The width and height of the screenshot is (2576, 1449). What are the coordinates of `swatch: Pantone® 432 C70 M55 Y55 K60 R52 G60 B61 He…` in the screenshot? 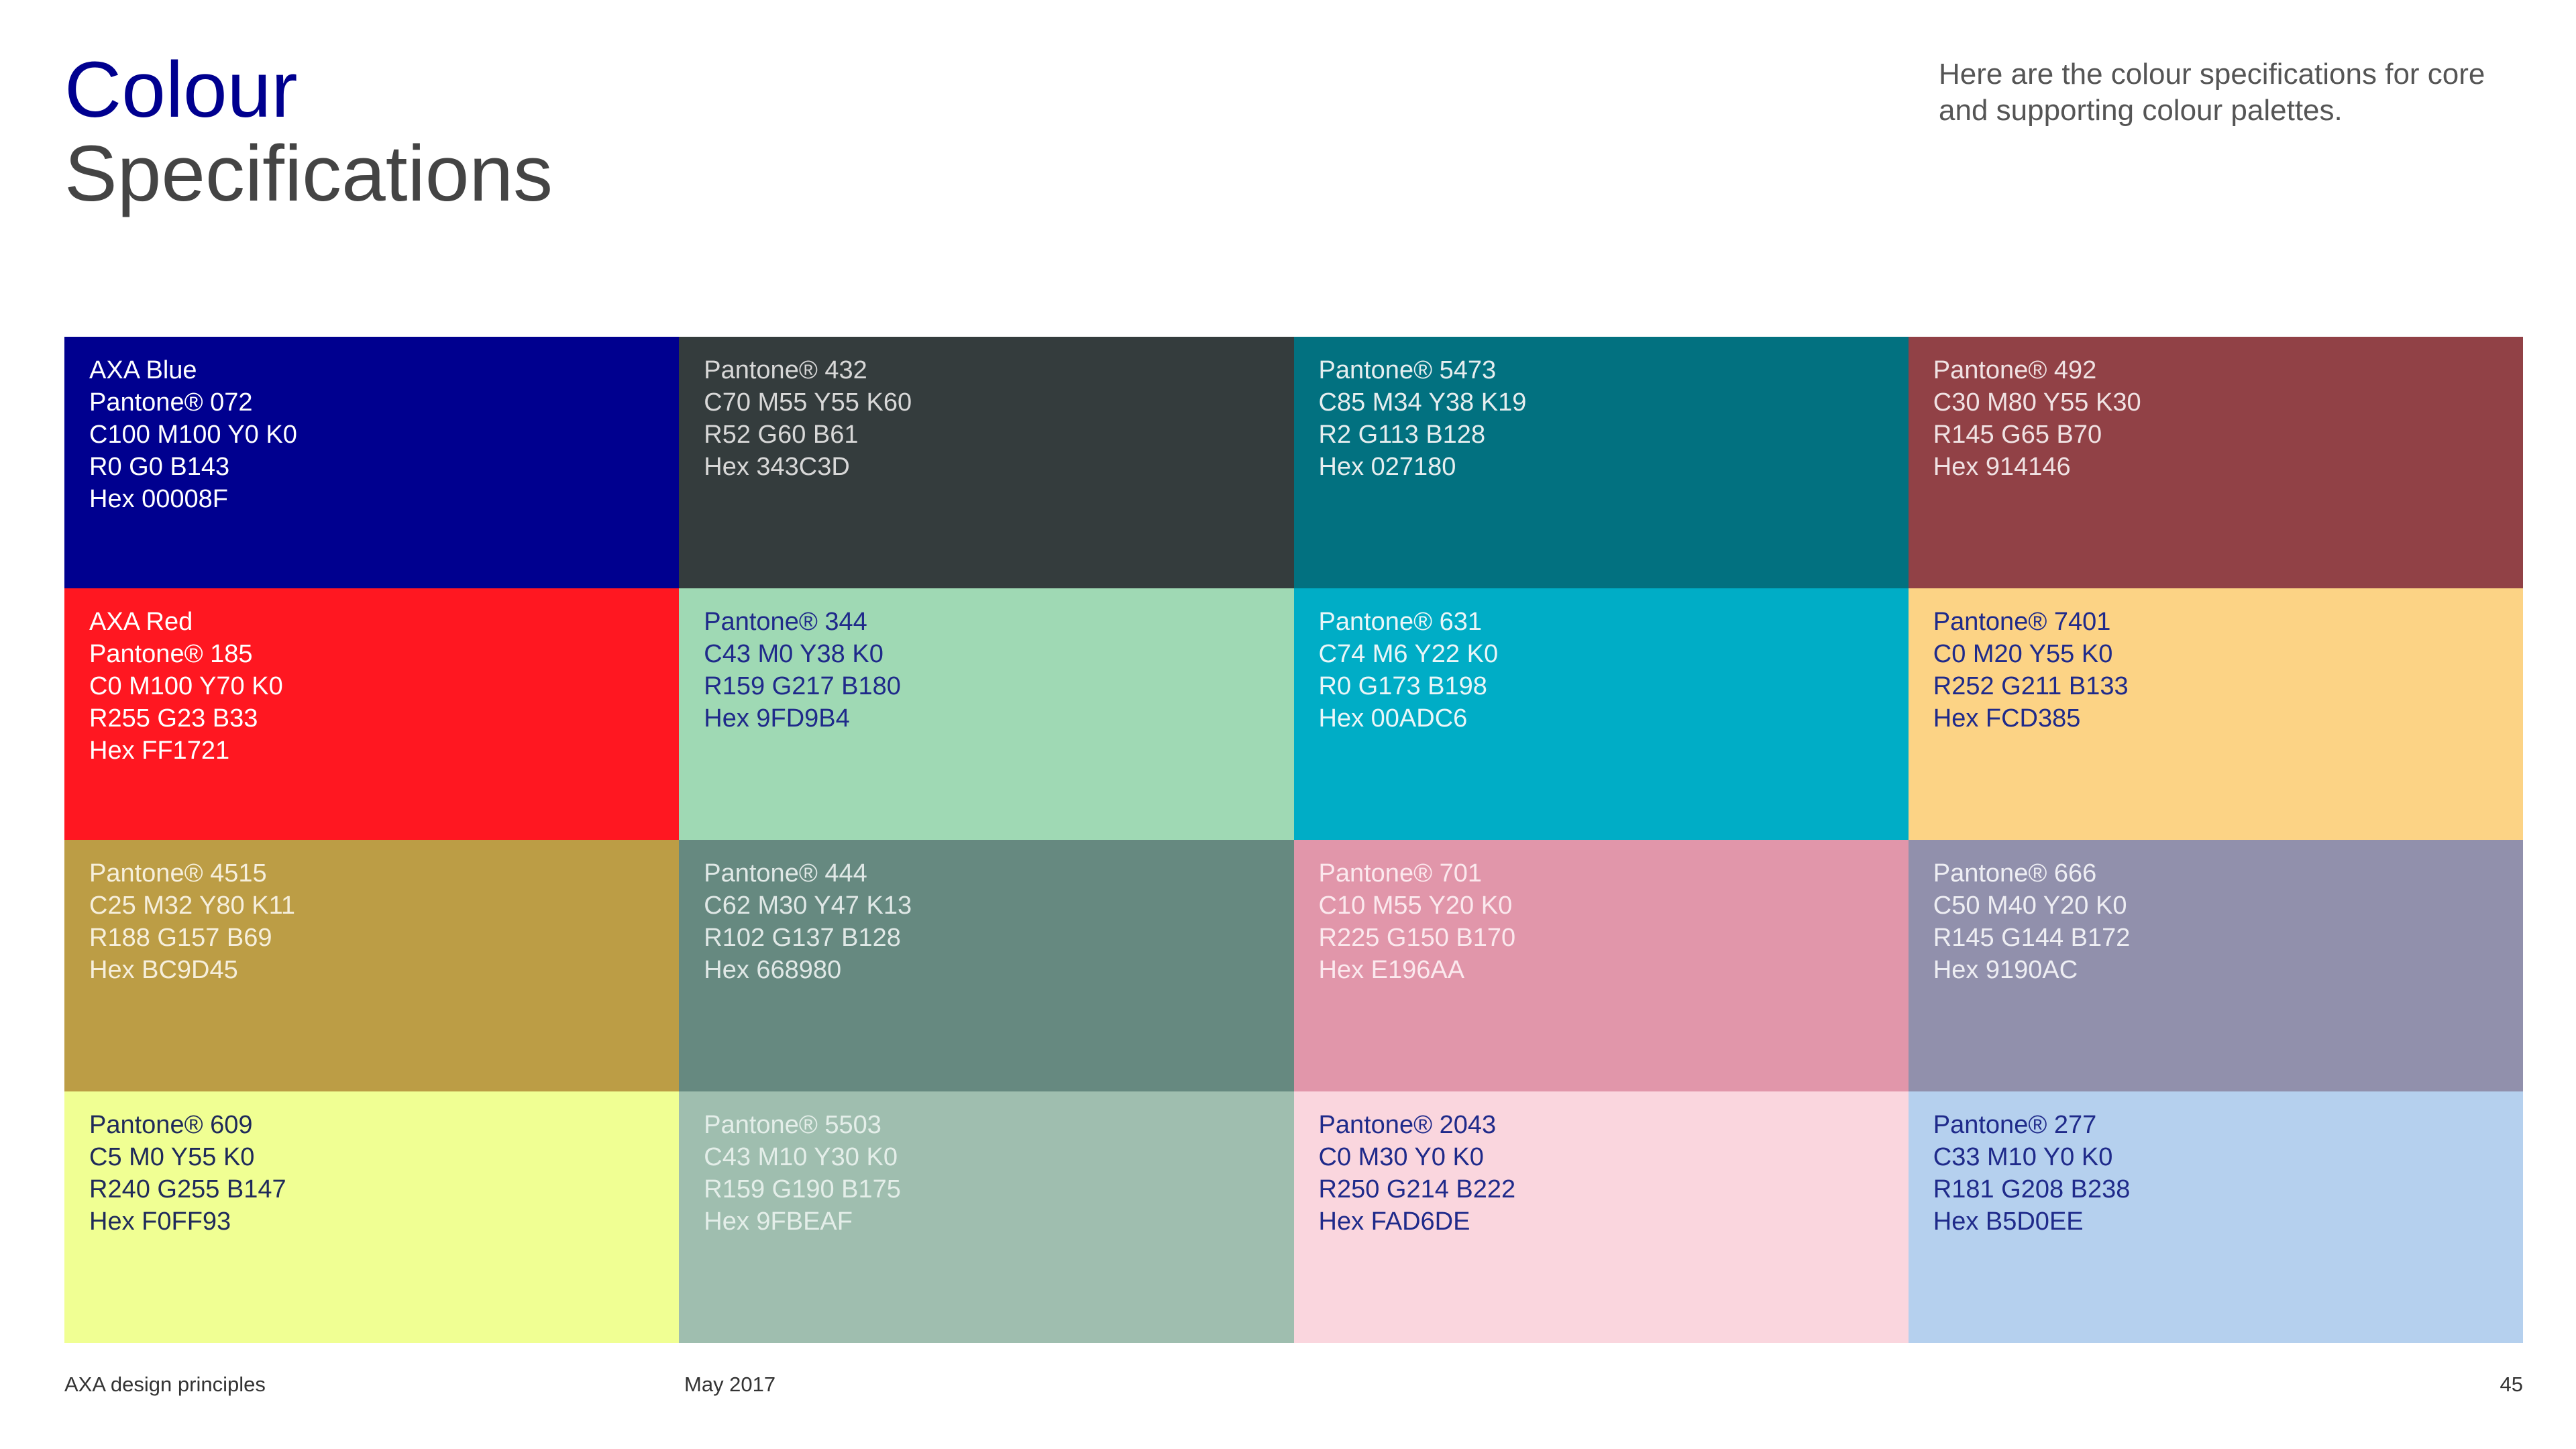 It's located at (986, 462).